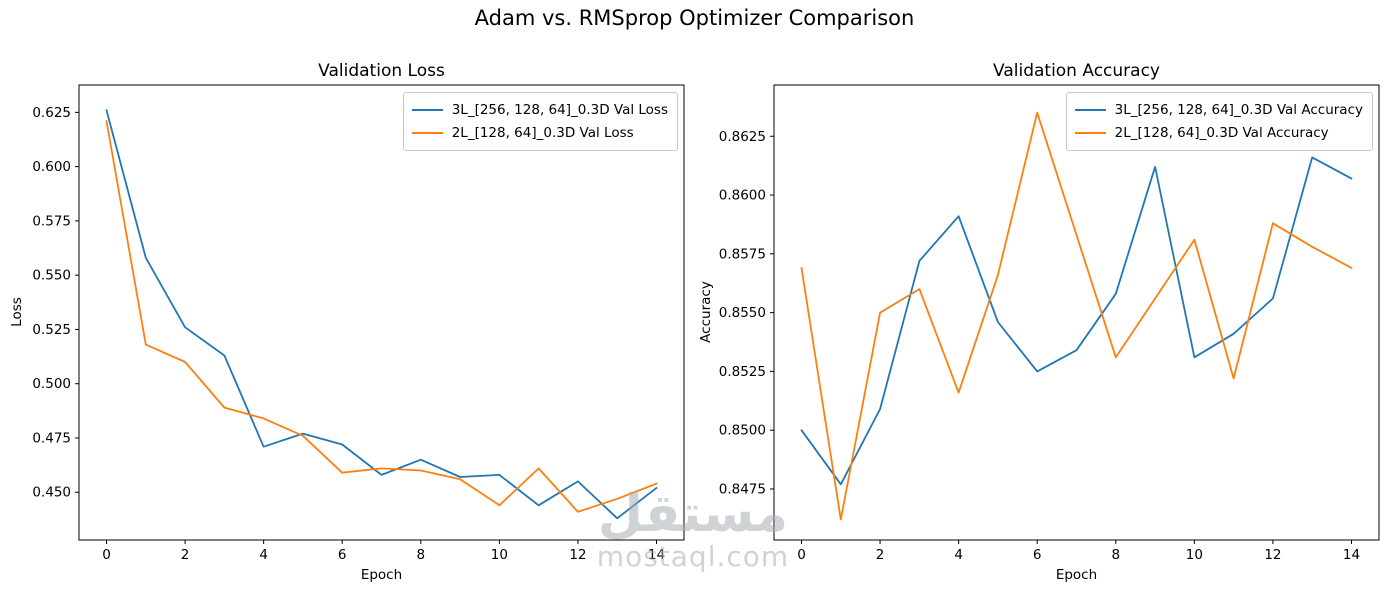 The image size is (1389, 592). I want to click on y-tick-label: 0.600, so click(51, 167).